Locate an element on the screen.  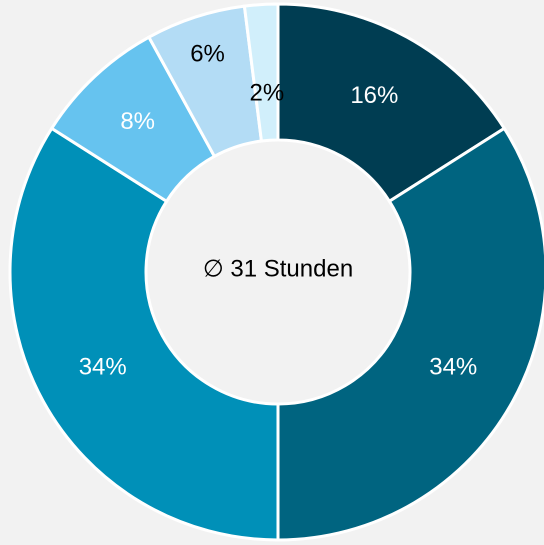
value-label: 8% is located at coordinates (137, 121).